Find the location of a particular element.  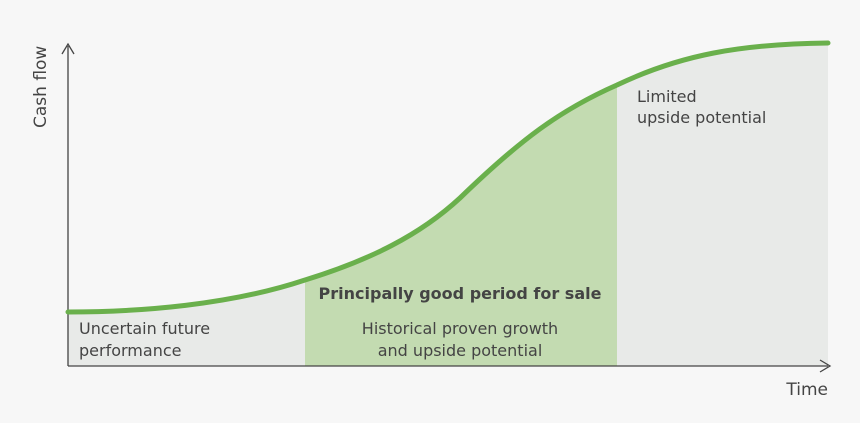

y-axis-arrow-icon is located at coordinates (68, 48).